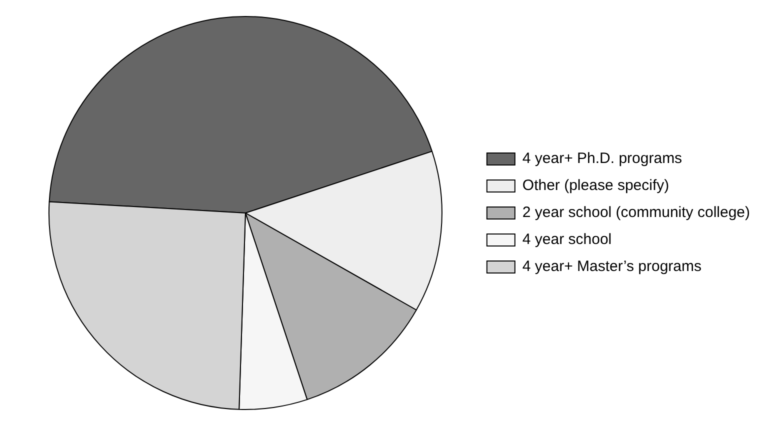 This screenshot has height=429, width=778. I want to click on legend-label: 4 year+ Ph.D. programs, so click(602, 159).